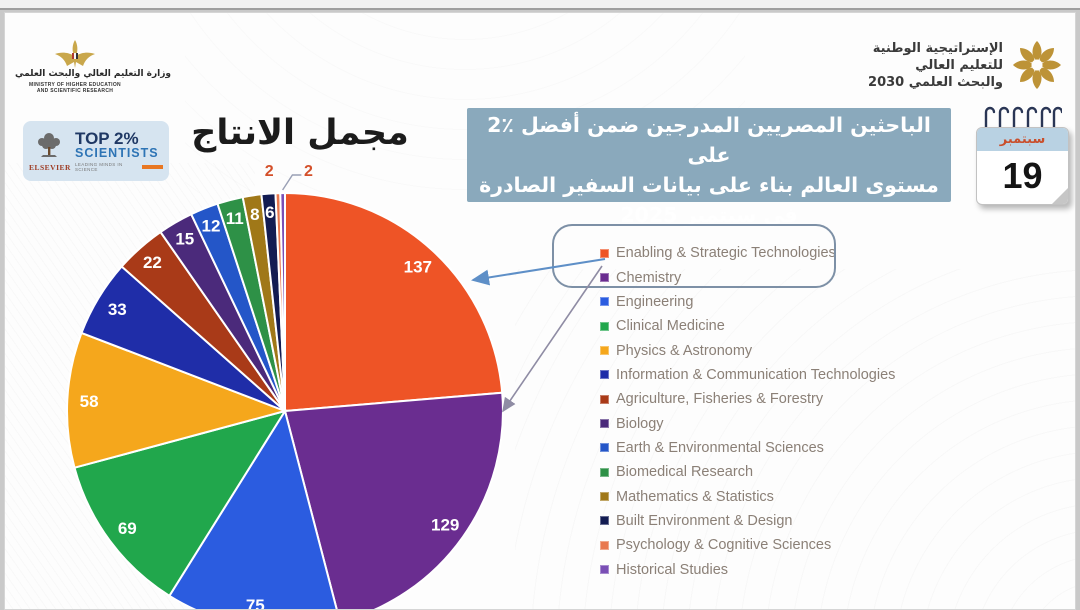 This screenshot has width=1080, height=610. I want to click on pie-slice-clinical-medicine, so click(180, 503).